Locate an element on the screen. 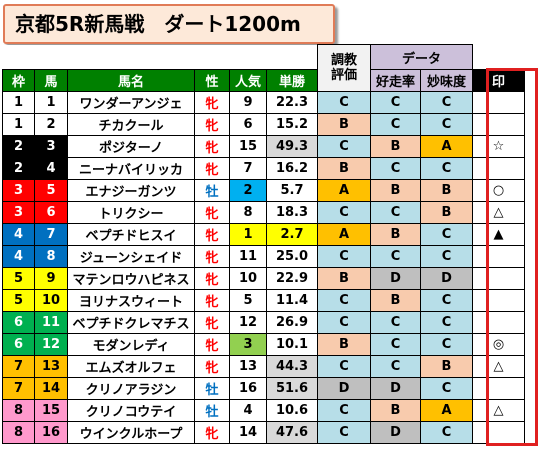 Image resolution: width=541 pixels, height=449 pixels. odds-cell: 10.1 is located at coordinates (292, 344).